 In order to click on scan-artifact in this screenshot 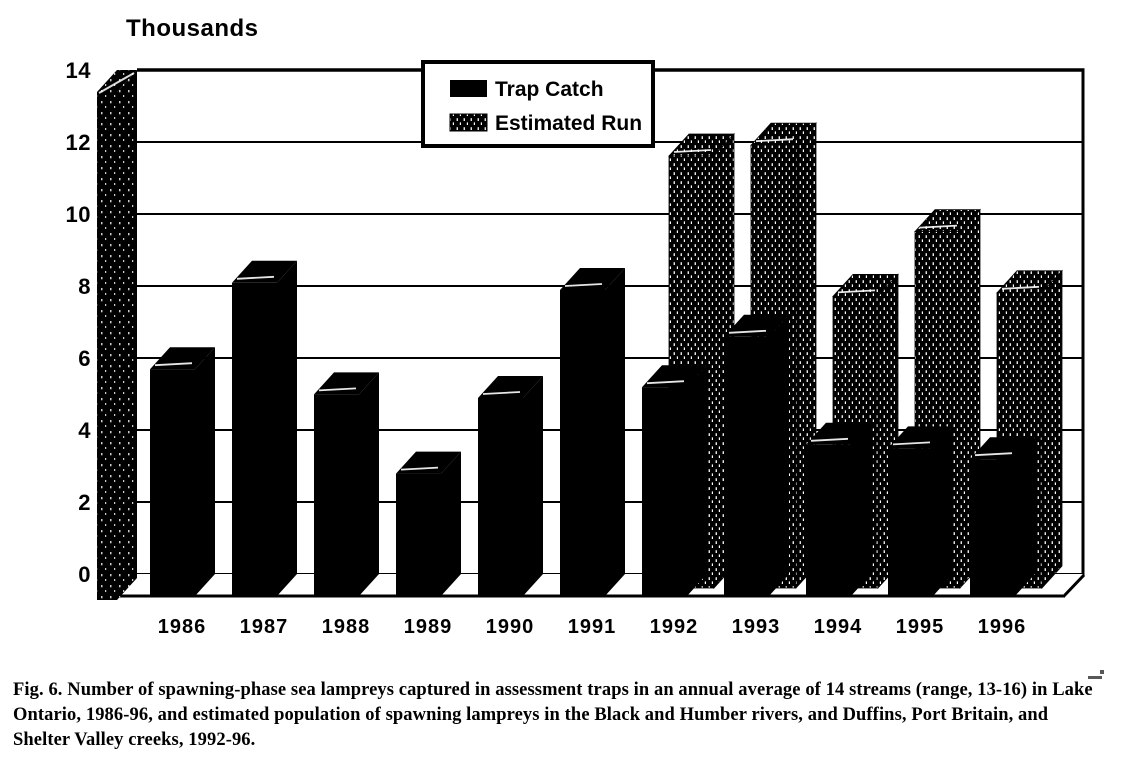, I will do `click(1096, 674)`.